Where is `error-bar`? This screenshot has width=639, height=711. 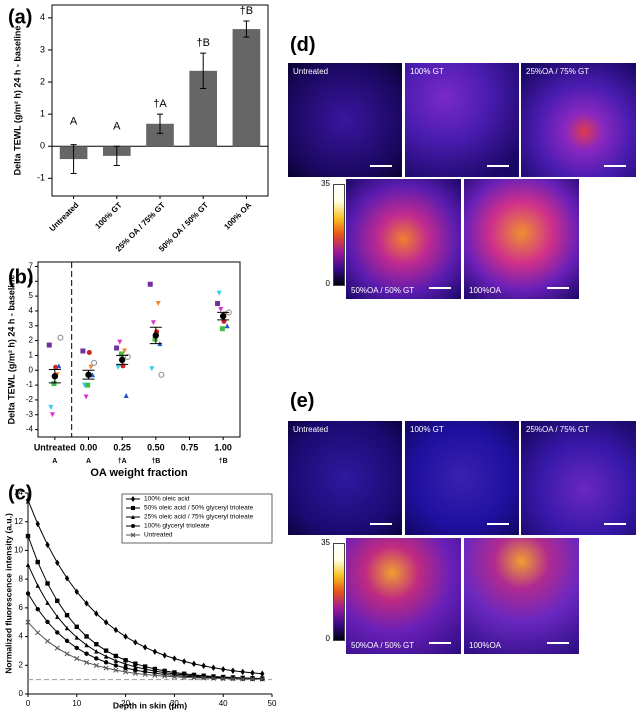 error-bar is located at coordinates (160, 123).